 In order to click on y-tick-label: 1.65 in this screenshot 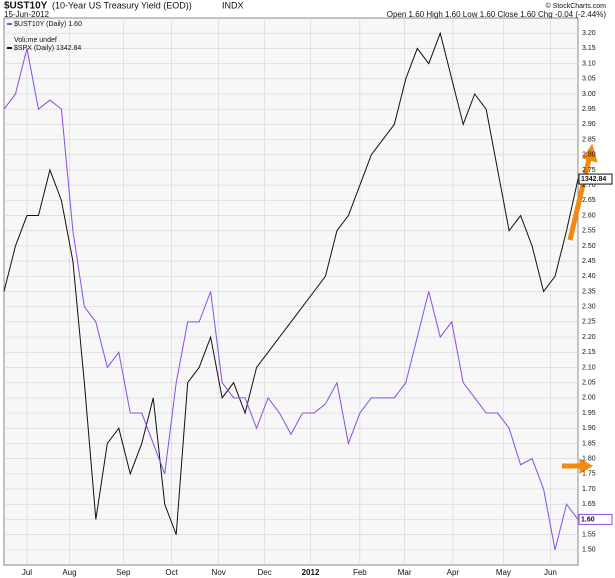, I will do `click(589, 504)`.